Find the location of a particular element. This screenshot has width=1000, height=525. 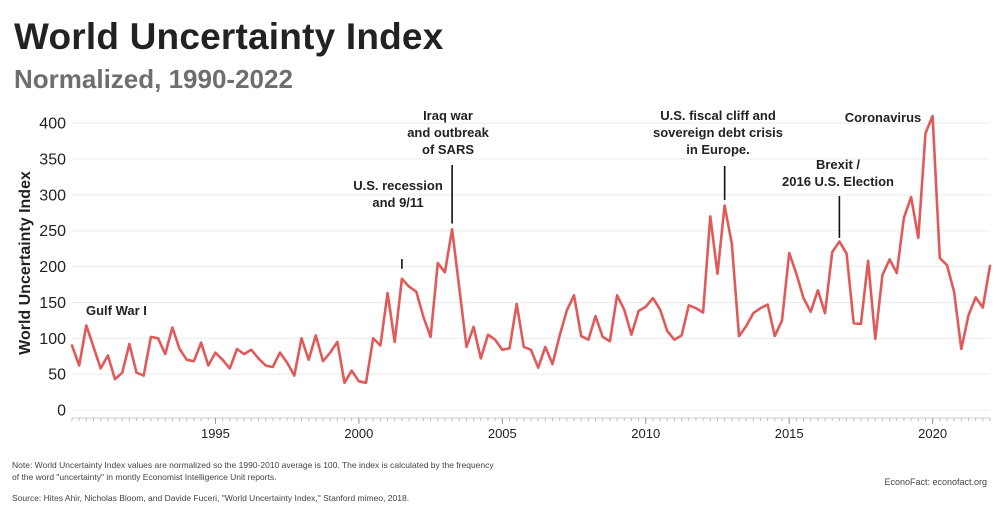

y-tick-label: 400 is located at coordinates (52, 124).